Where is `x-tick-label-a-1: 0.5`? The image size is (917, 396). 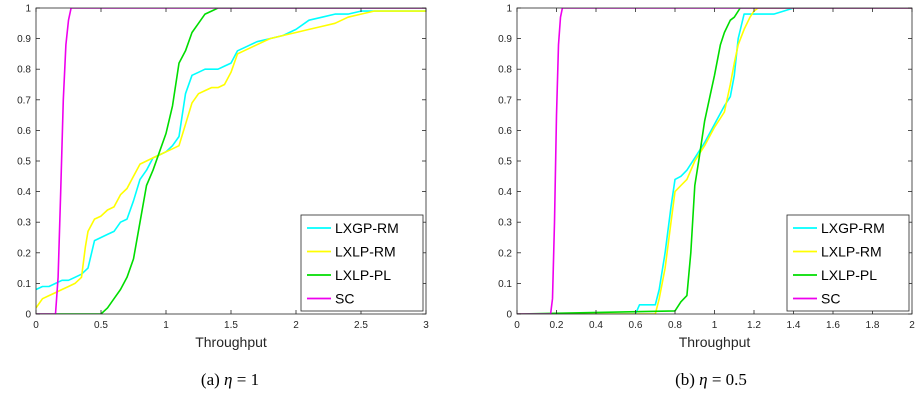
x-tick-label-a-1: 0.5 is located at coordinates (101, 325).